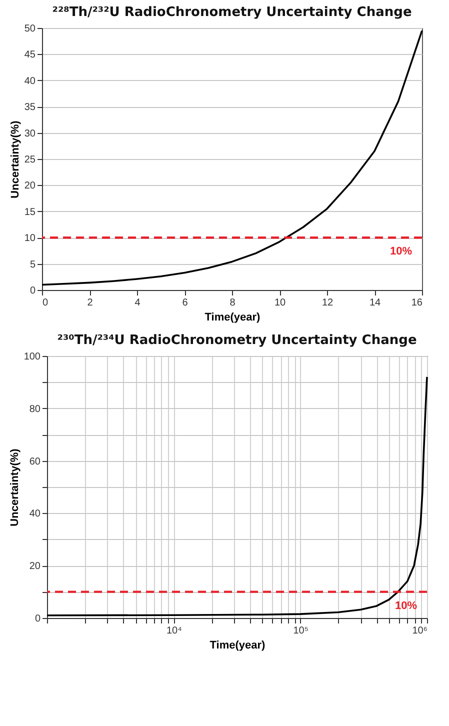 The image size is (449, 726). I want to click on y-tick-label: 45, so click(30, 55).